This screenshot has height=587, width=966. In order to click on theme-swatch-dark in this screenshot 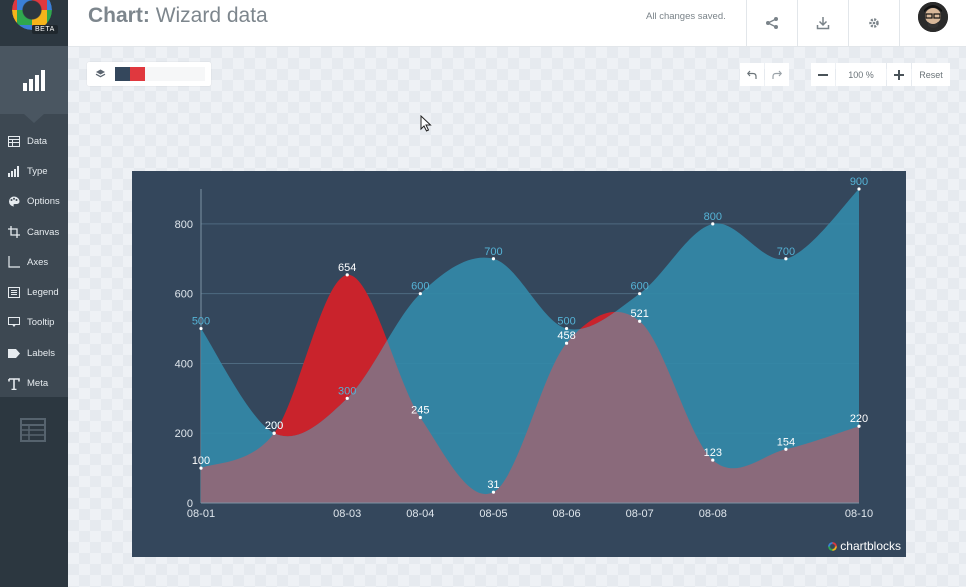, I will do `click(122, 74)`.